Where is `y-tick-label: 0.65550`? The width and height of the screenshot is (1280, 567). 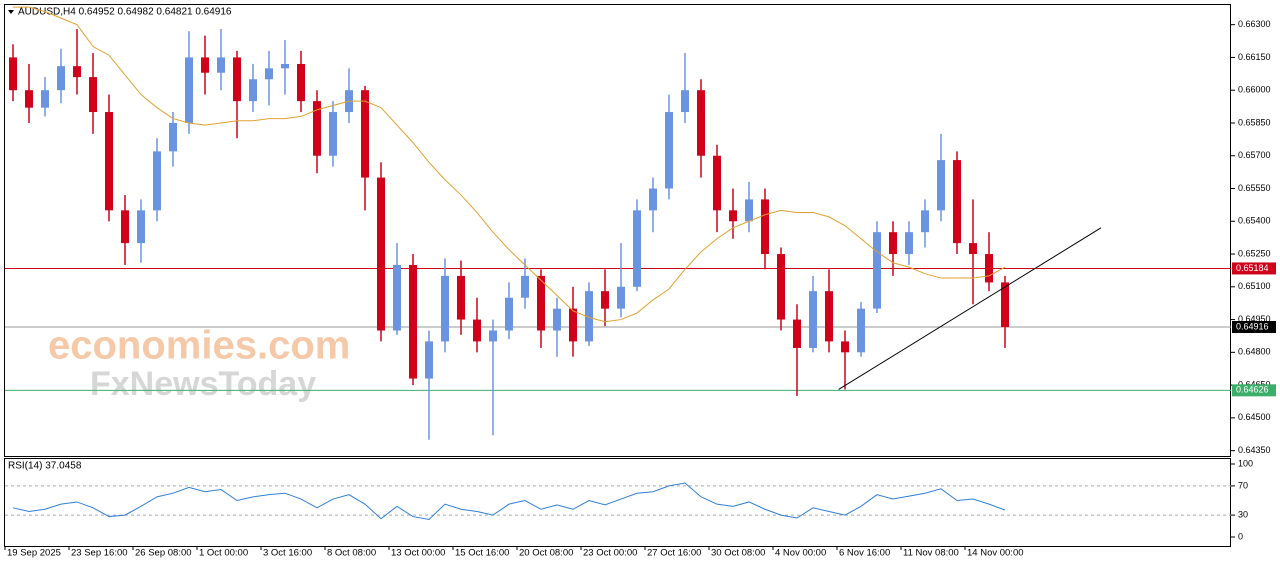 y-tick-label: 0.65550 is located at coordinates (1254, 188).